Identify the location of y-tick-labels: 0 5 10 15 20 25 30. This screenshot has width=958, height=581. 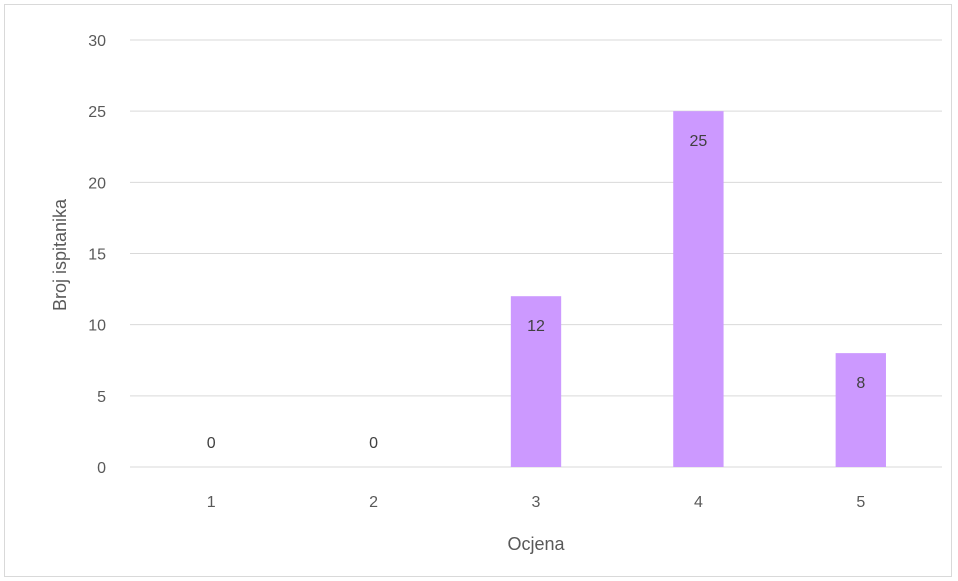
(97, 255).